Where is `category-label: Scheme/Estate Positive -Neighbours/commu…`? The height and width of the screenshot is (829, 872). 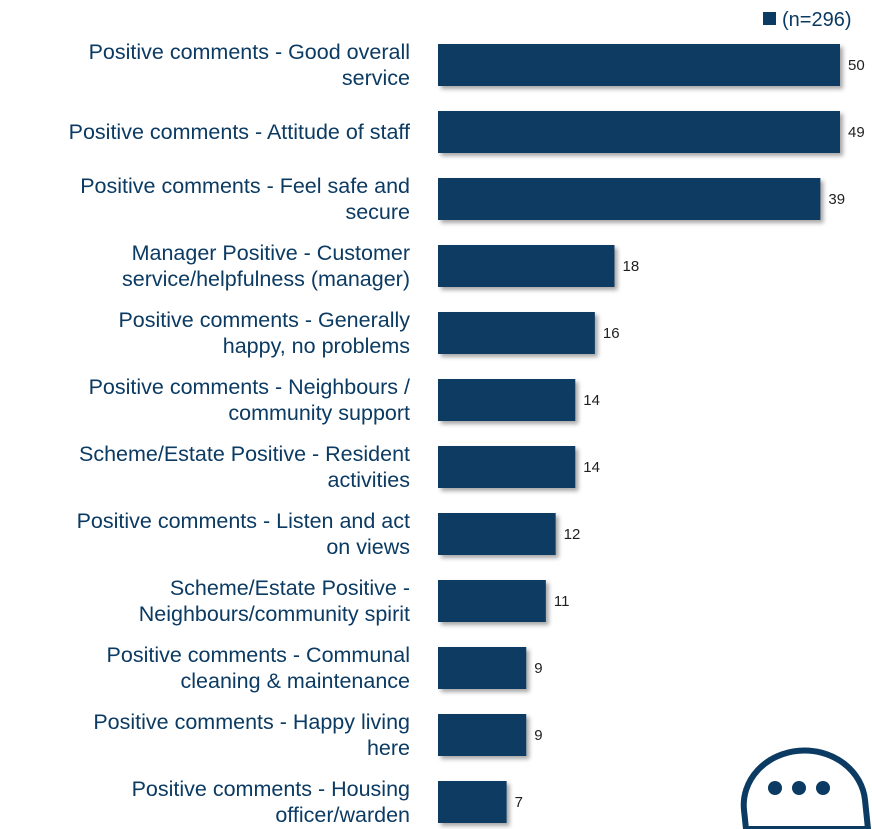
category-label: Scheme/Estate Positive -Neighbours/commu… is located at coordinates (274, 601).